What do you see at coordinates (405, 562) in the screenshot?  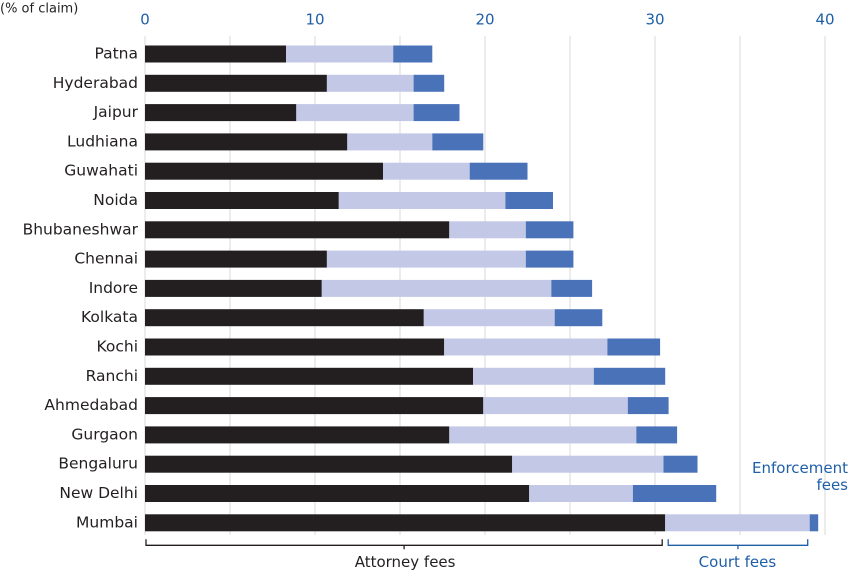 I see `series-label: Attorney fees` at bounding box center [405, 562].